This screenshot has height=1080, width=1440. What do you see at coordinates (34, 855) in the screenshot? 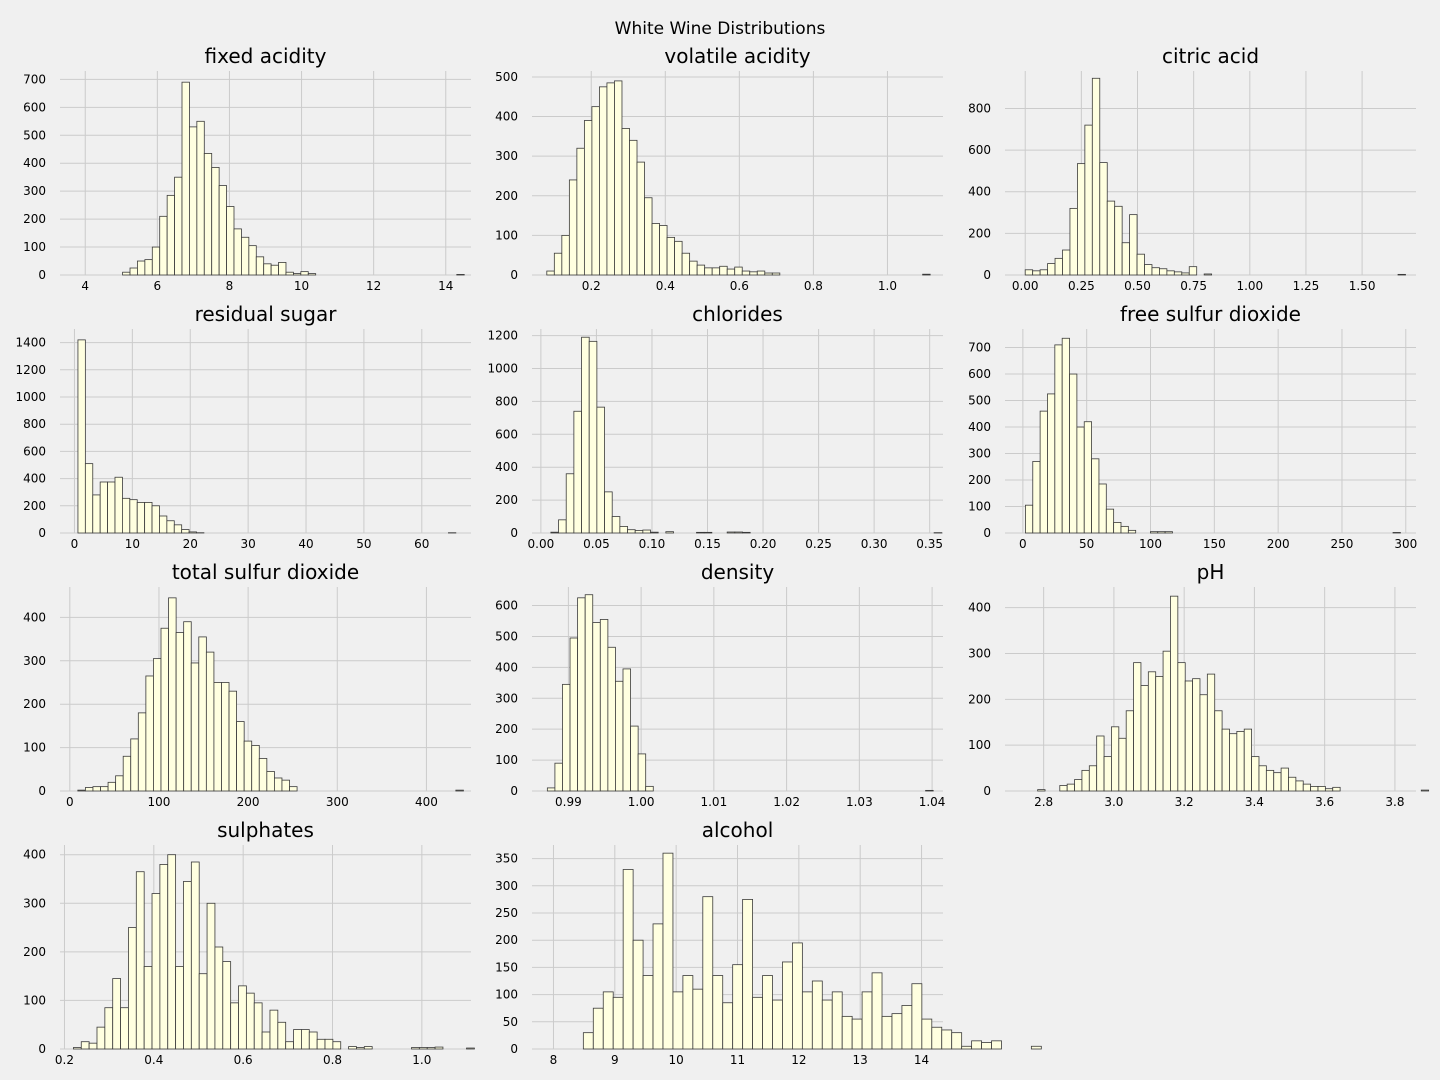
I see `sulphates-ytick-label: 400` at bounding box center [34, 855].